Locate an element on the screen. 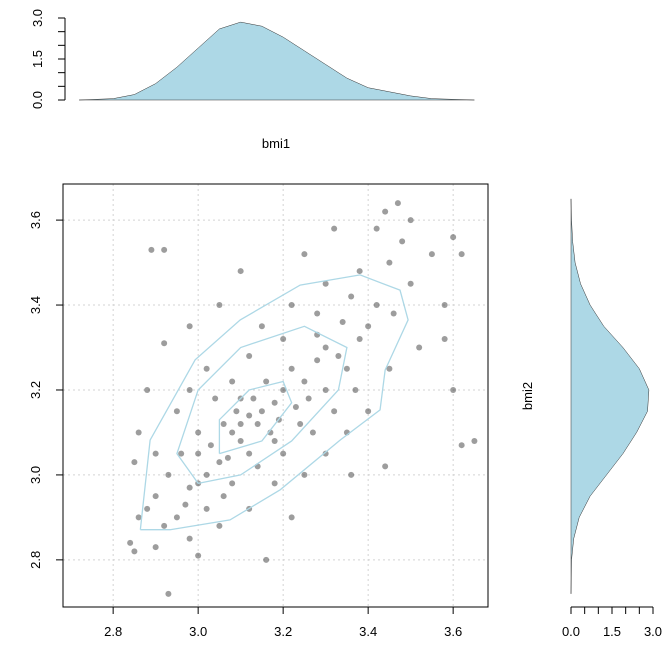 Image resolution: width=672 pixels, height=672 pixels. y-tick-label: 3.4 is located at coordinates (35, 305).